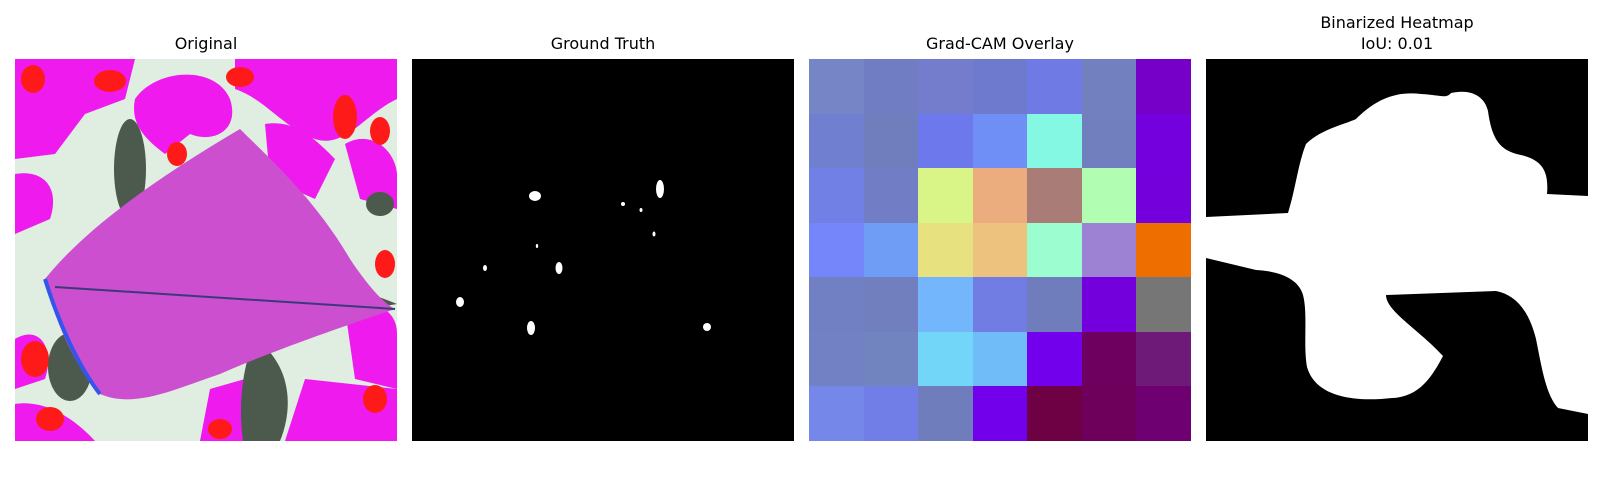 The height and width of the screenshot is (500, 1600). What do you see at coordinates (945, 359) in the screenshot?
I see `gradcam-cell-r5-c2` at bounding box center [945, 359].